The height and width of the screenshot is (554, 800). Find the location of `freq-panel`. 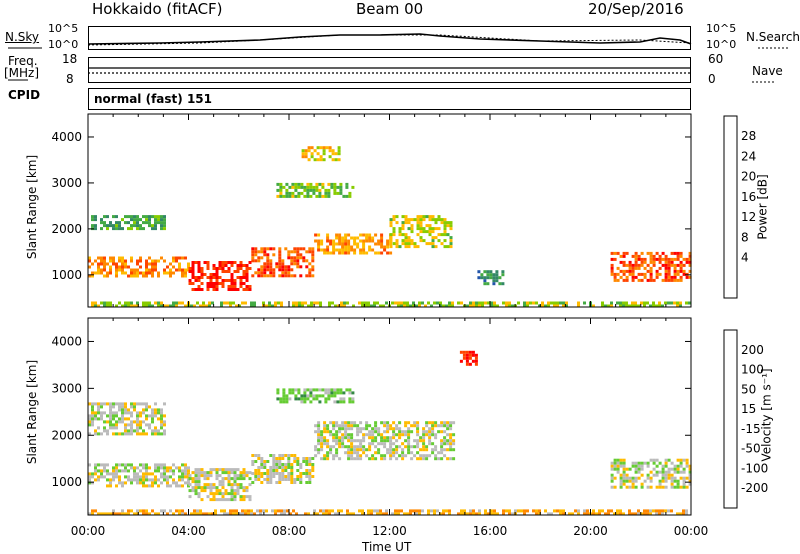

freq-panel is located at coordinates (389, 70).